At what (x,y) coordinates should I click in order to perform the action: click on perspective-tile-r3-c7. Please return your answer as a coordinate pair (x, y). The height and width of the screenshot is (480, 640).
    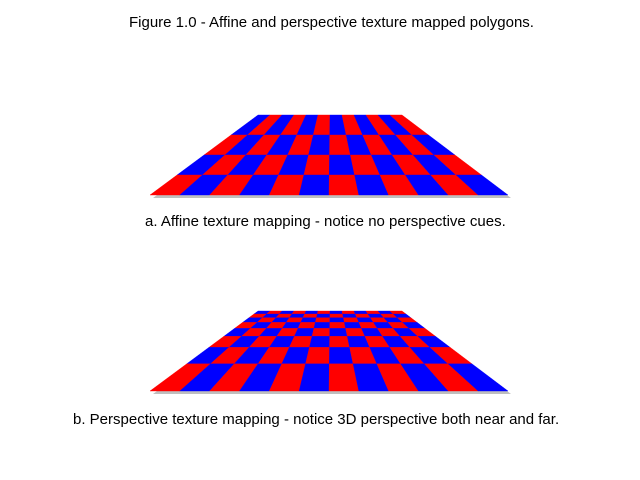
    Looking at the image, I should click on (353, 325).